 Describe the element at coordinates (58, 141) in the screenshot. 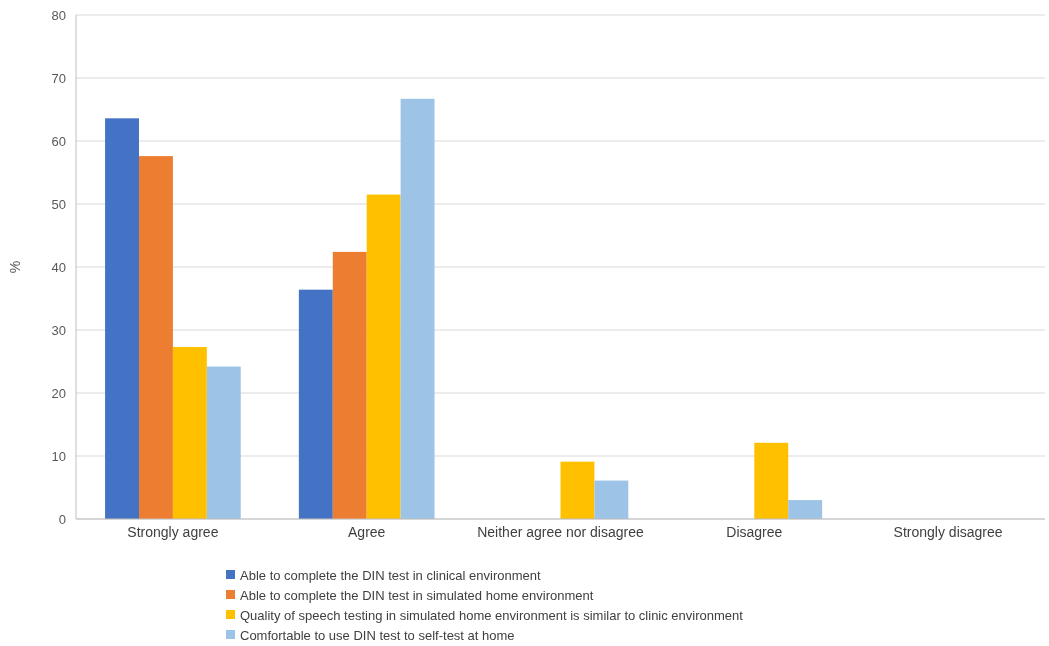

I see `y-tick-label: 60` at that location.